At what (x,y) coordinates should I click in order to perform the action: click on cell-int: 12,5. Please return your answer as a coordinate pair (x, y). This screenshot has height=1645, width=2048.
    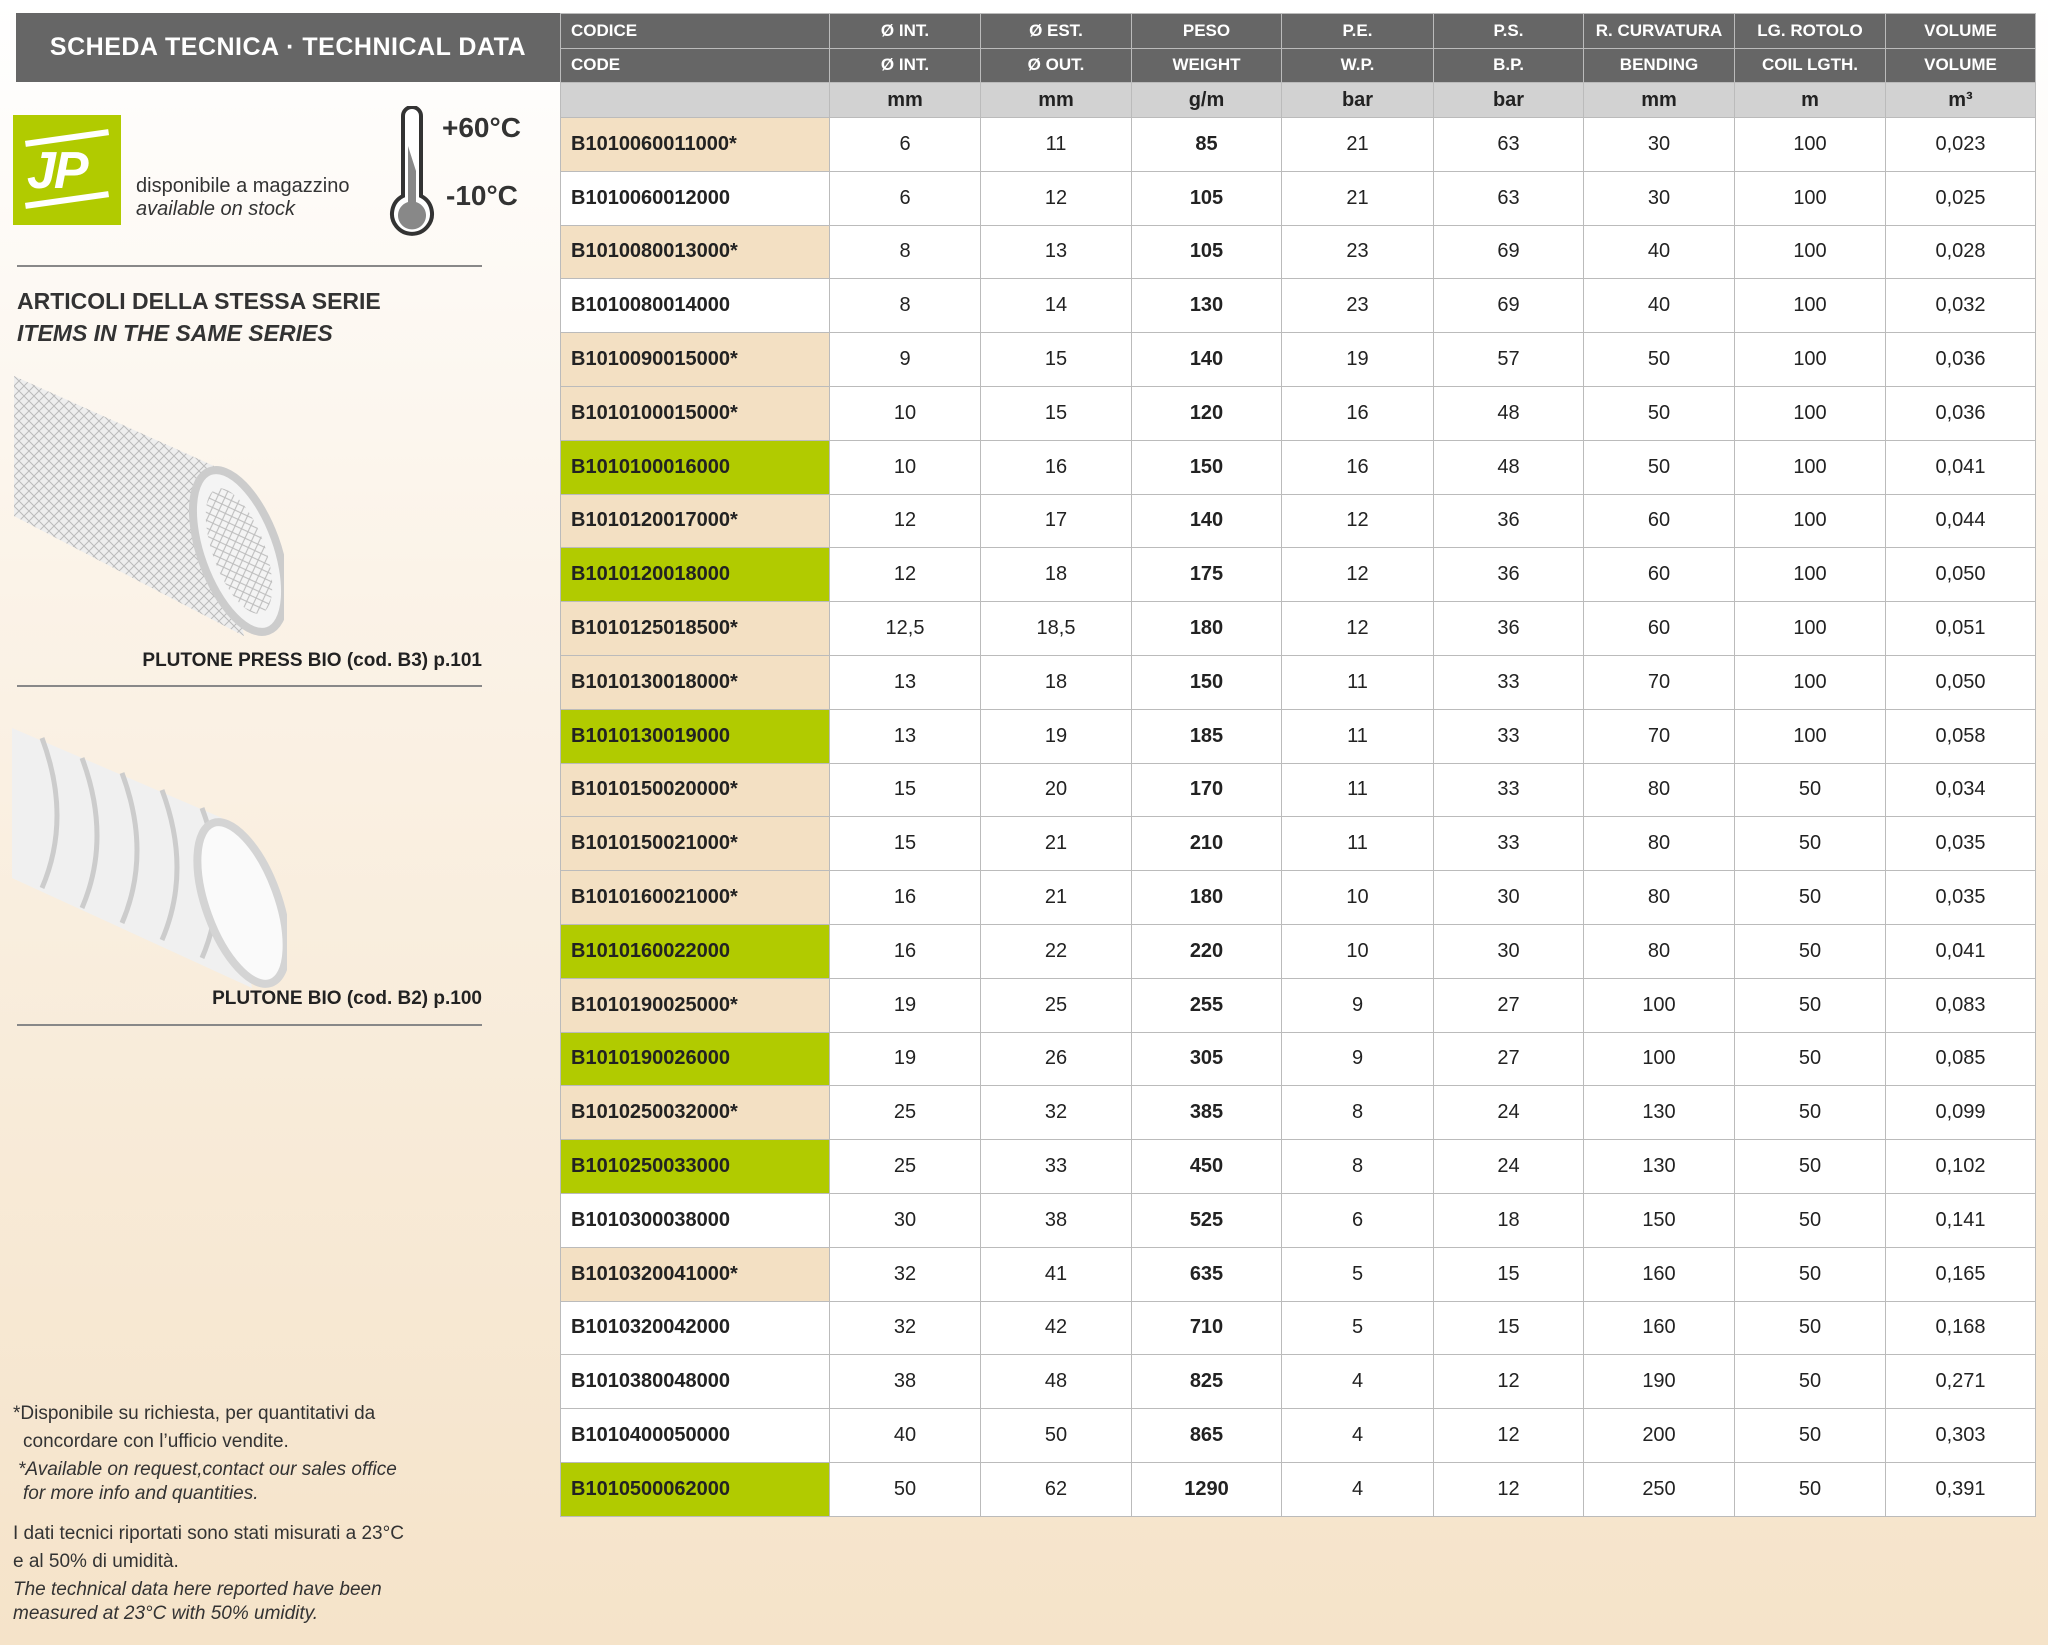
    Looking at the image, I should click on (905, 628).